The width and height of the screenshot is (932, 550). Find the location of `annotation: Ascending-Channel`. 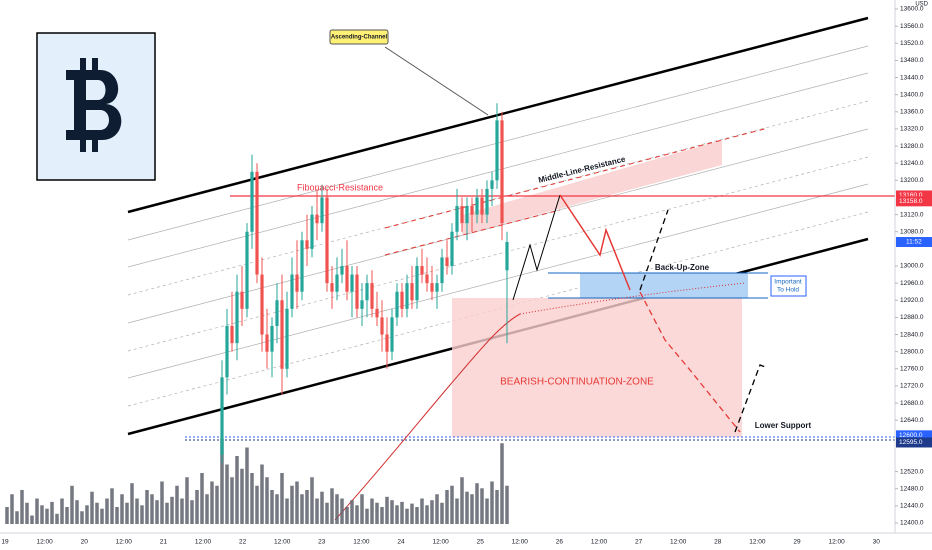

annotation: Ascending-Channel is located at coordinates (359, 38).